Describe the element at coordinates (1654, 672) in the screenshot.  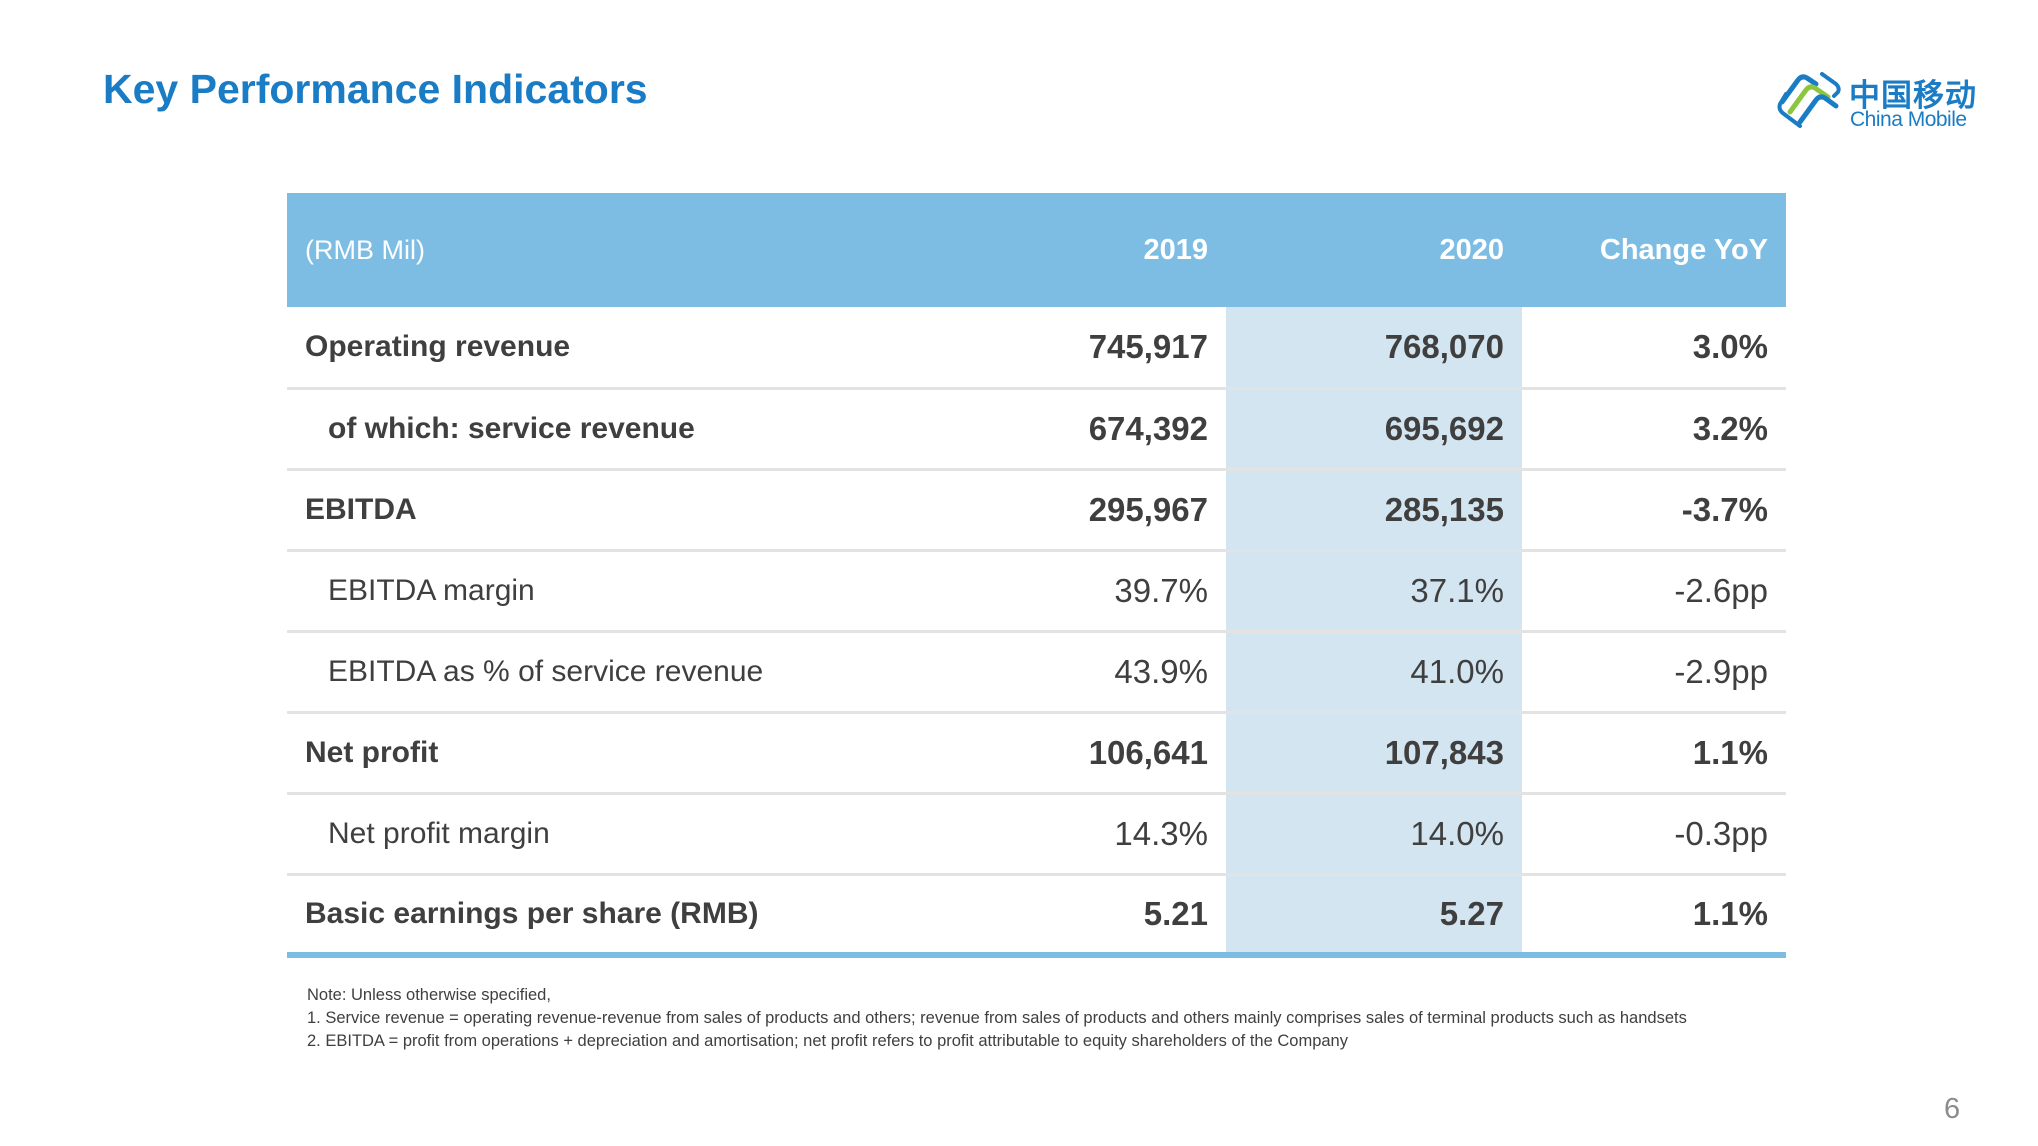
I see `value-change: -2.9pp` at that location.